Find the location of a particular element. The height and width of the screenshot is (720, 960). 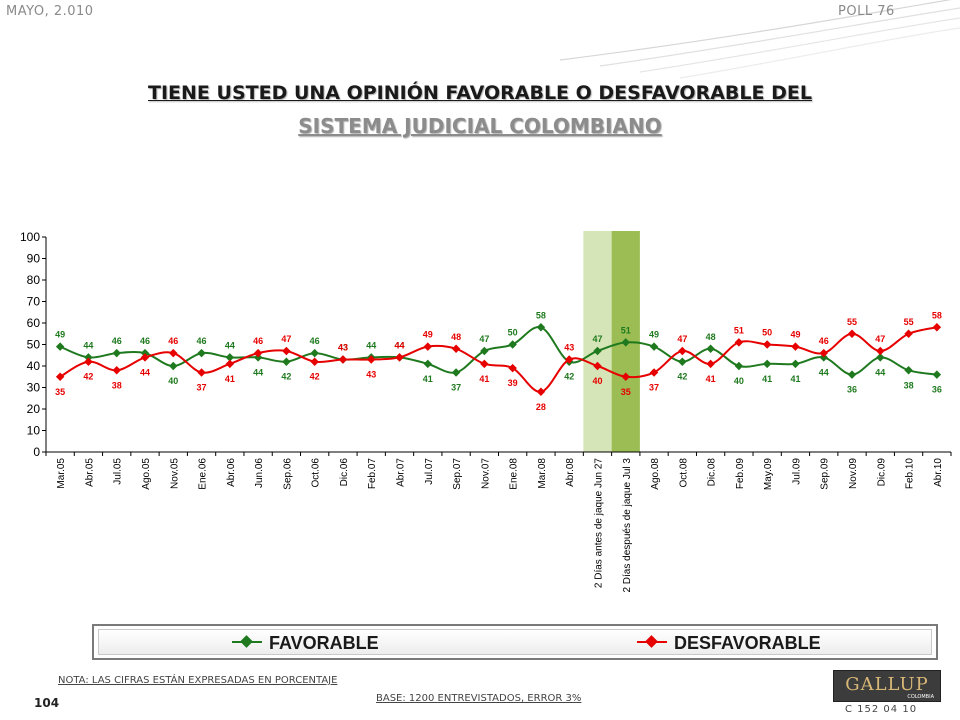

data-label-favorable: 47 is located at coordinates (597, 339).